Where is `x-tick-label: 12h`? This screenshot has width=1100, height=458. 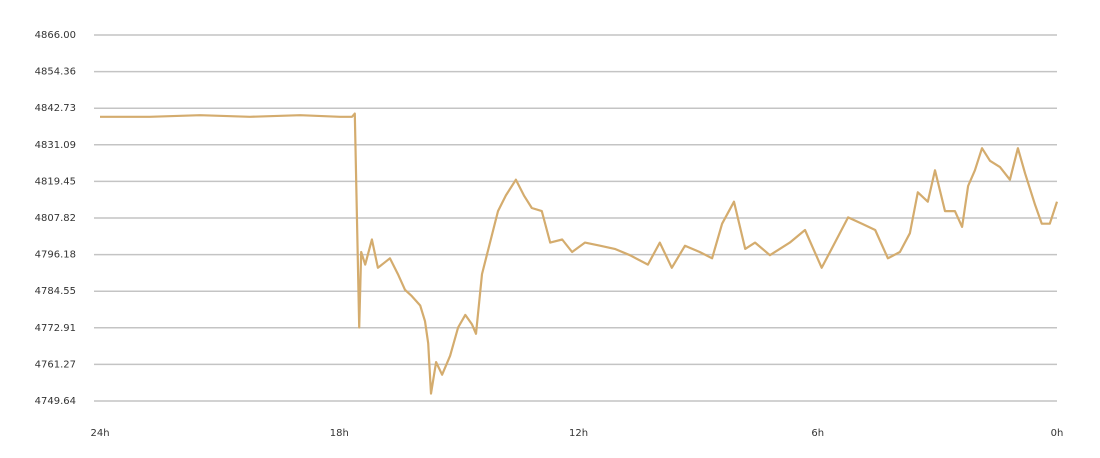
x-tick-label: 12h is located at coordinates (578, 433).